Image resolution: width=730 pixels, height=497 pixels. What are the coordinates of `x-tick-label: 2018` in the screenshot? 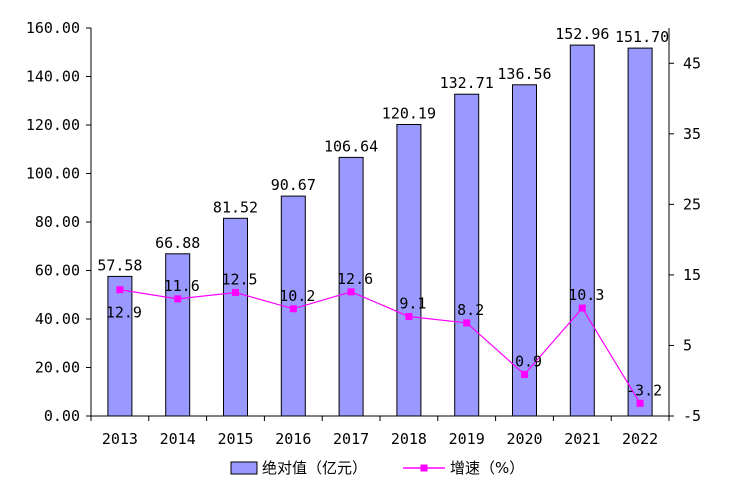 It's located at (409, 439).